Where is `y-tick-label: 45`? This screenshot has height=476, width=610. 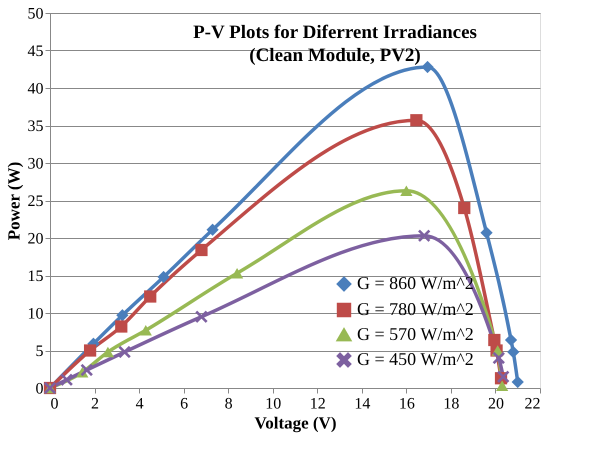 y-tick-label: 45 is located at coordinates (36, 51).